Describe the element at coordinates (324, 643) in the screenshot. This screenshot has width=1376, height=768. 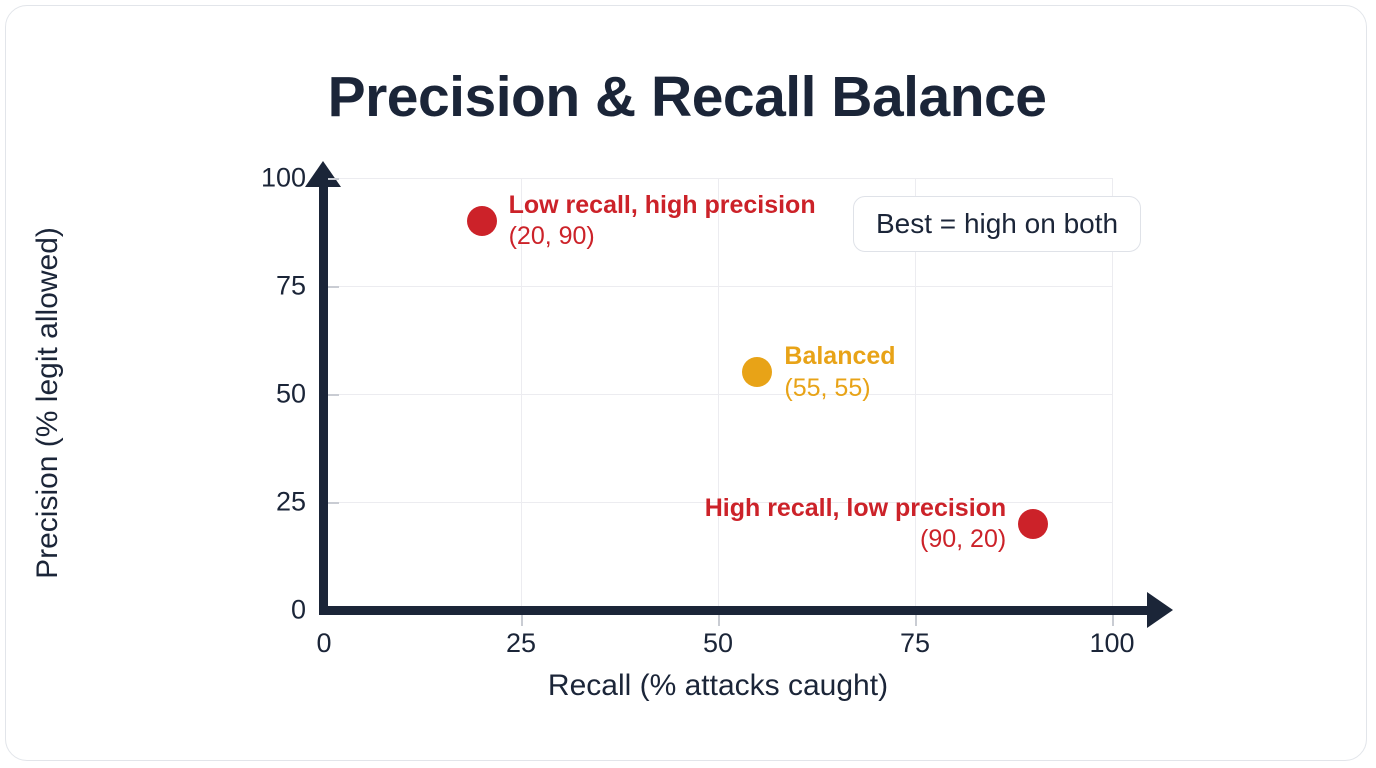
I see `x-axis-tick-label: 0` at that location.